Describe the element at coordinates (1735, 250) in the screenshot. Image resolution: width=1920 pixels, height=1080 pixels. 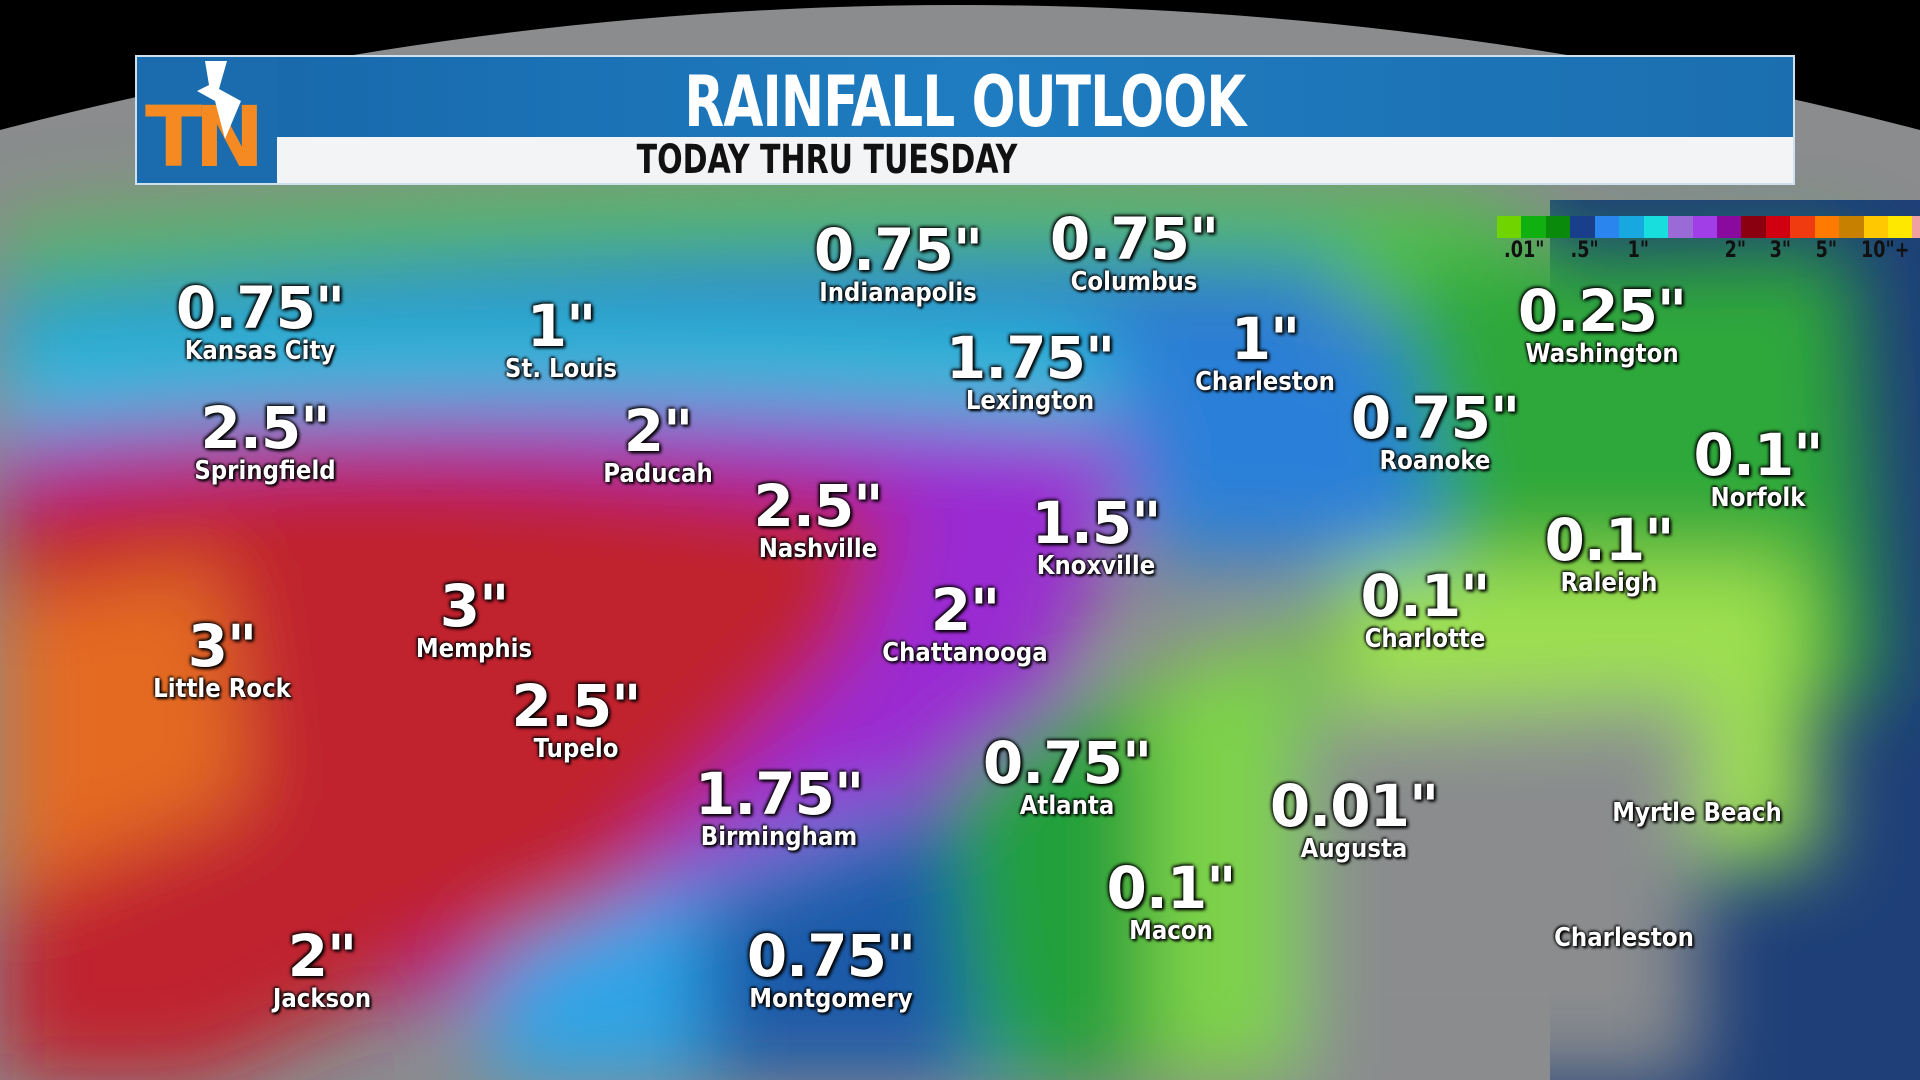
I see `legend-label: 2"` at that location.